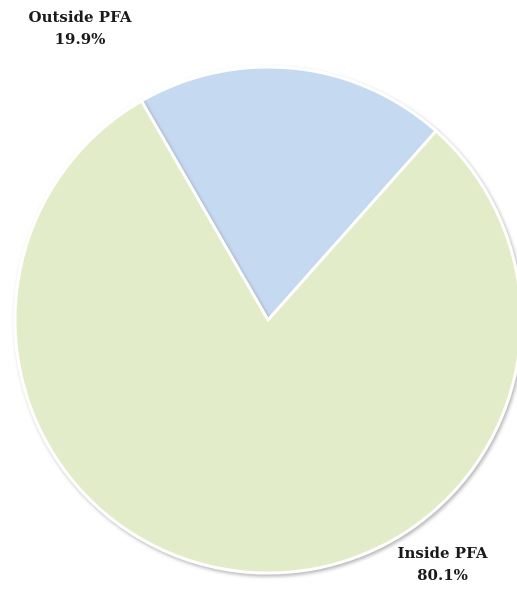 The height and width of the screenshot is (590, 517). I want to click on slice-label-inside-pfa-name: Inside PFA, so click(442, 553).